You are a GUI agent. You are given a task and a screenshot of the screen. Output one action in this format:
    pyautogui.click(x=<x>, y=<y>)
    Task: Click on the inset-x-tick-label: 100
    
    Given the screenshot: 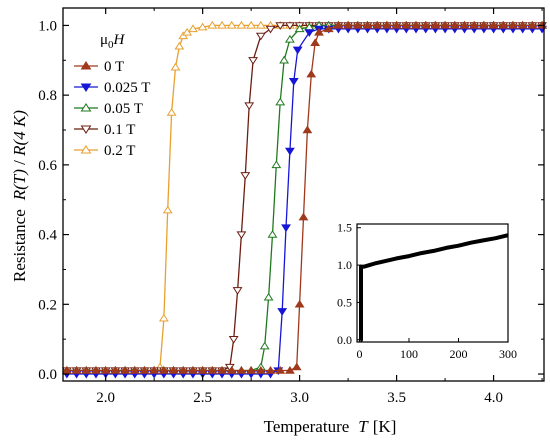 What is the action you would take?
    pyautogui.click(x=409, y=354)
    